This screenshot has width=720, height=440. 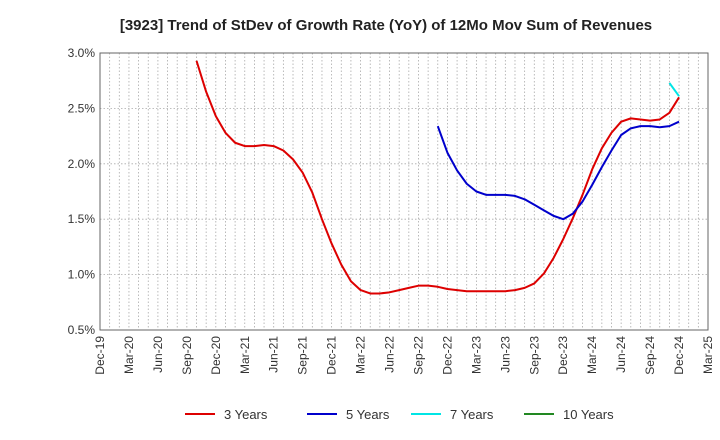 I want to click on y-tick-label: 0.5%, so click(x=82, y=330).